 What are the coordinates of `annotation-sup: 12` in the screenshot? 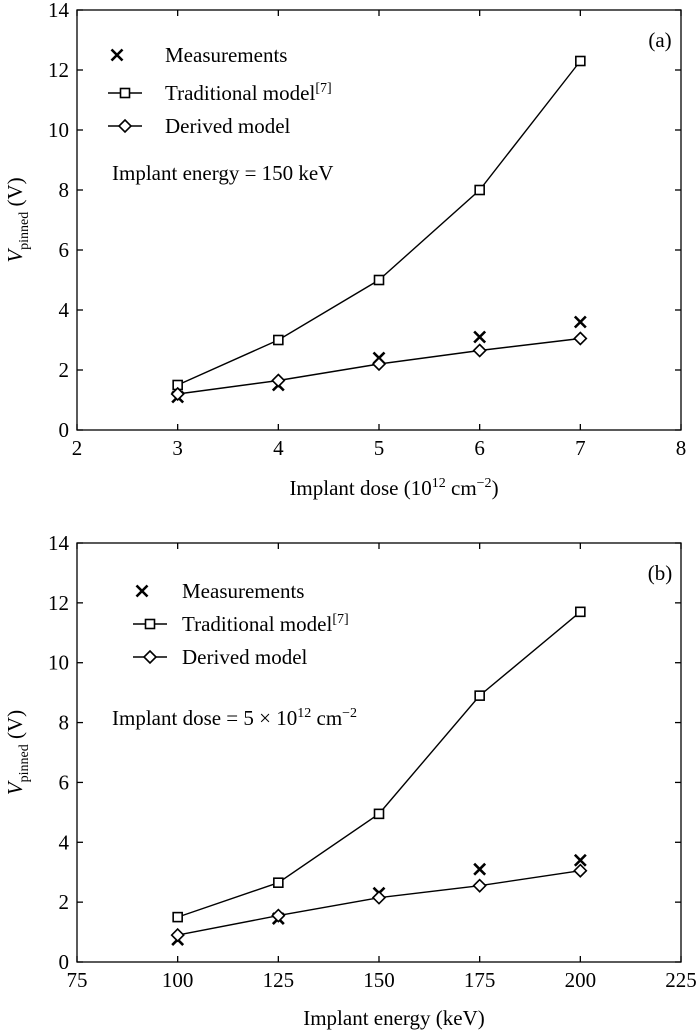 It's located at (304, 713).